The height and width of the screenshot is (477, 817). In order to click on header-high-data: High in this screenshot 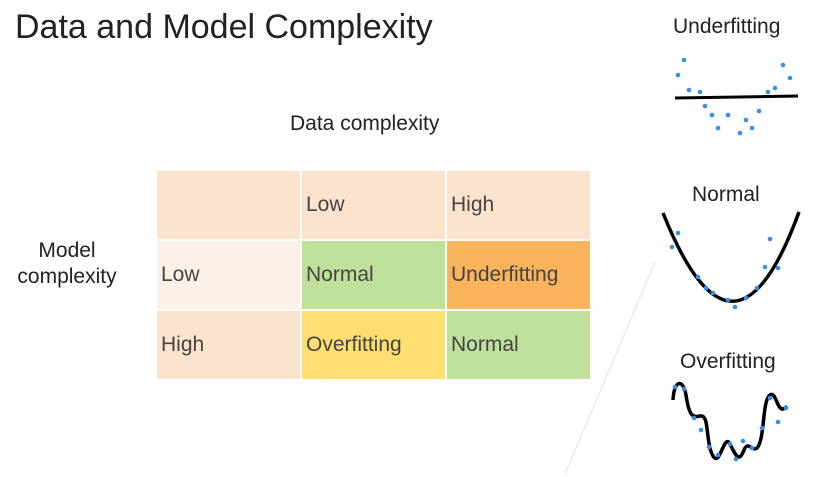, I will do `click(518, 205)`.